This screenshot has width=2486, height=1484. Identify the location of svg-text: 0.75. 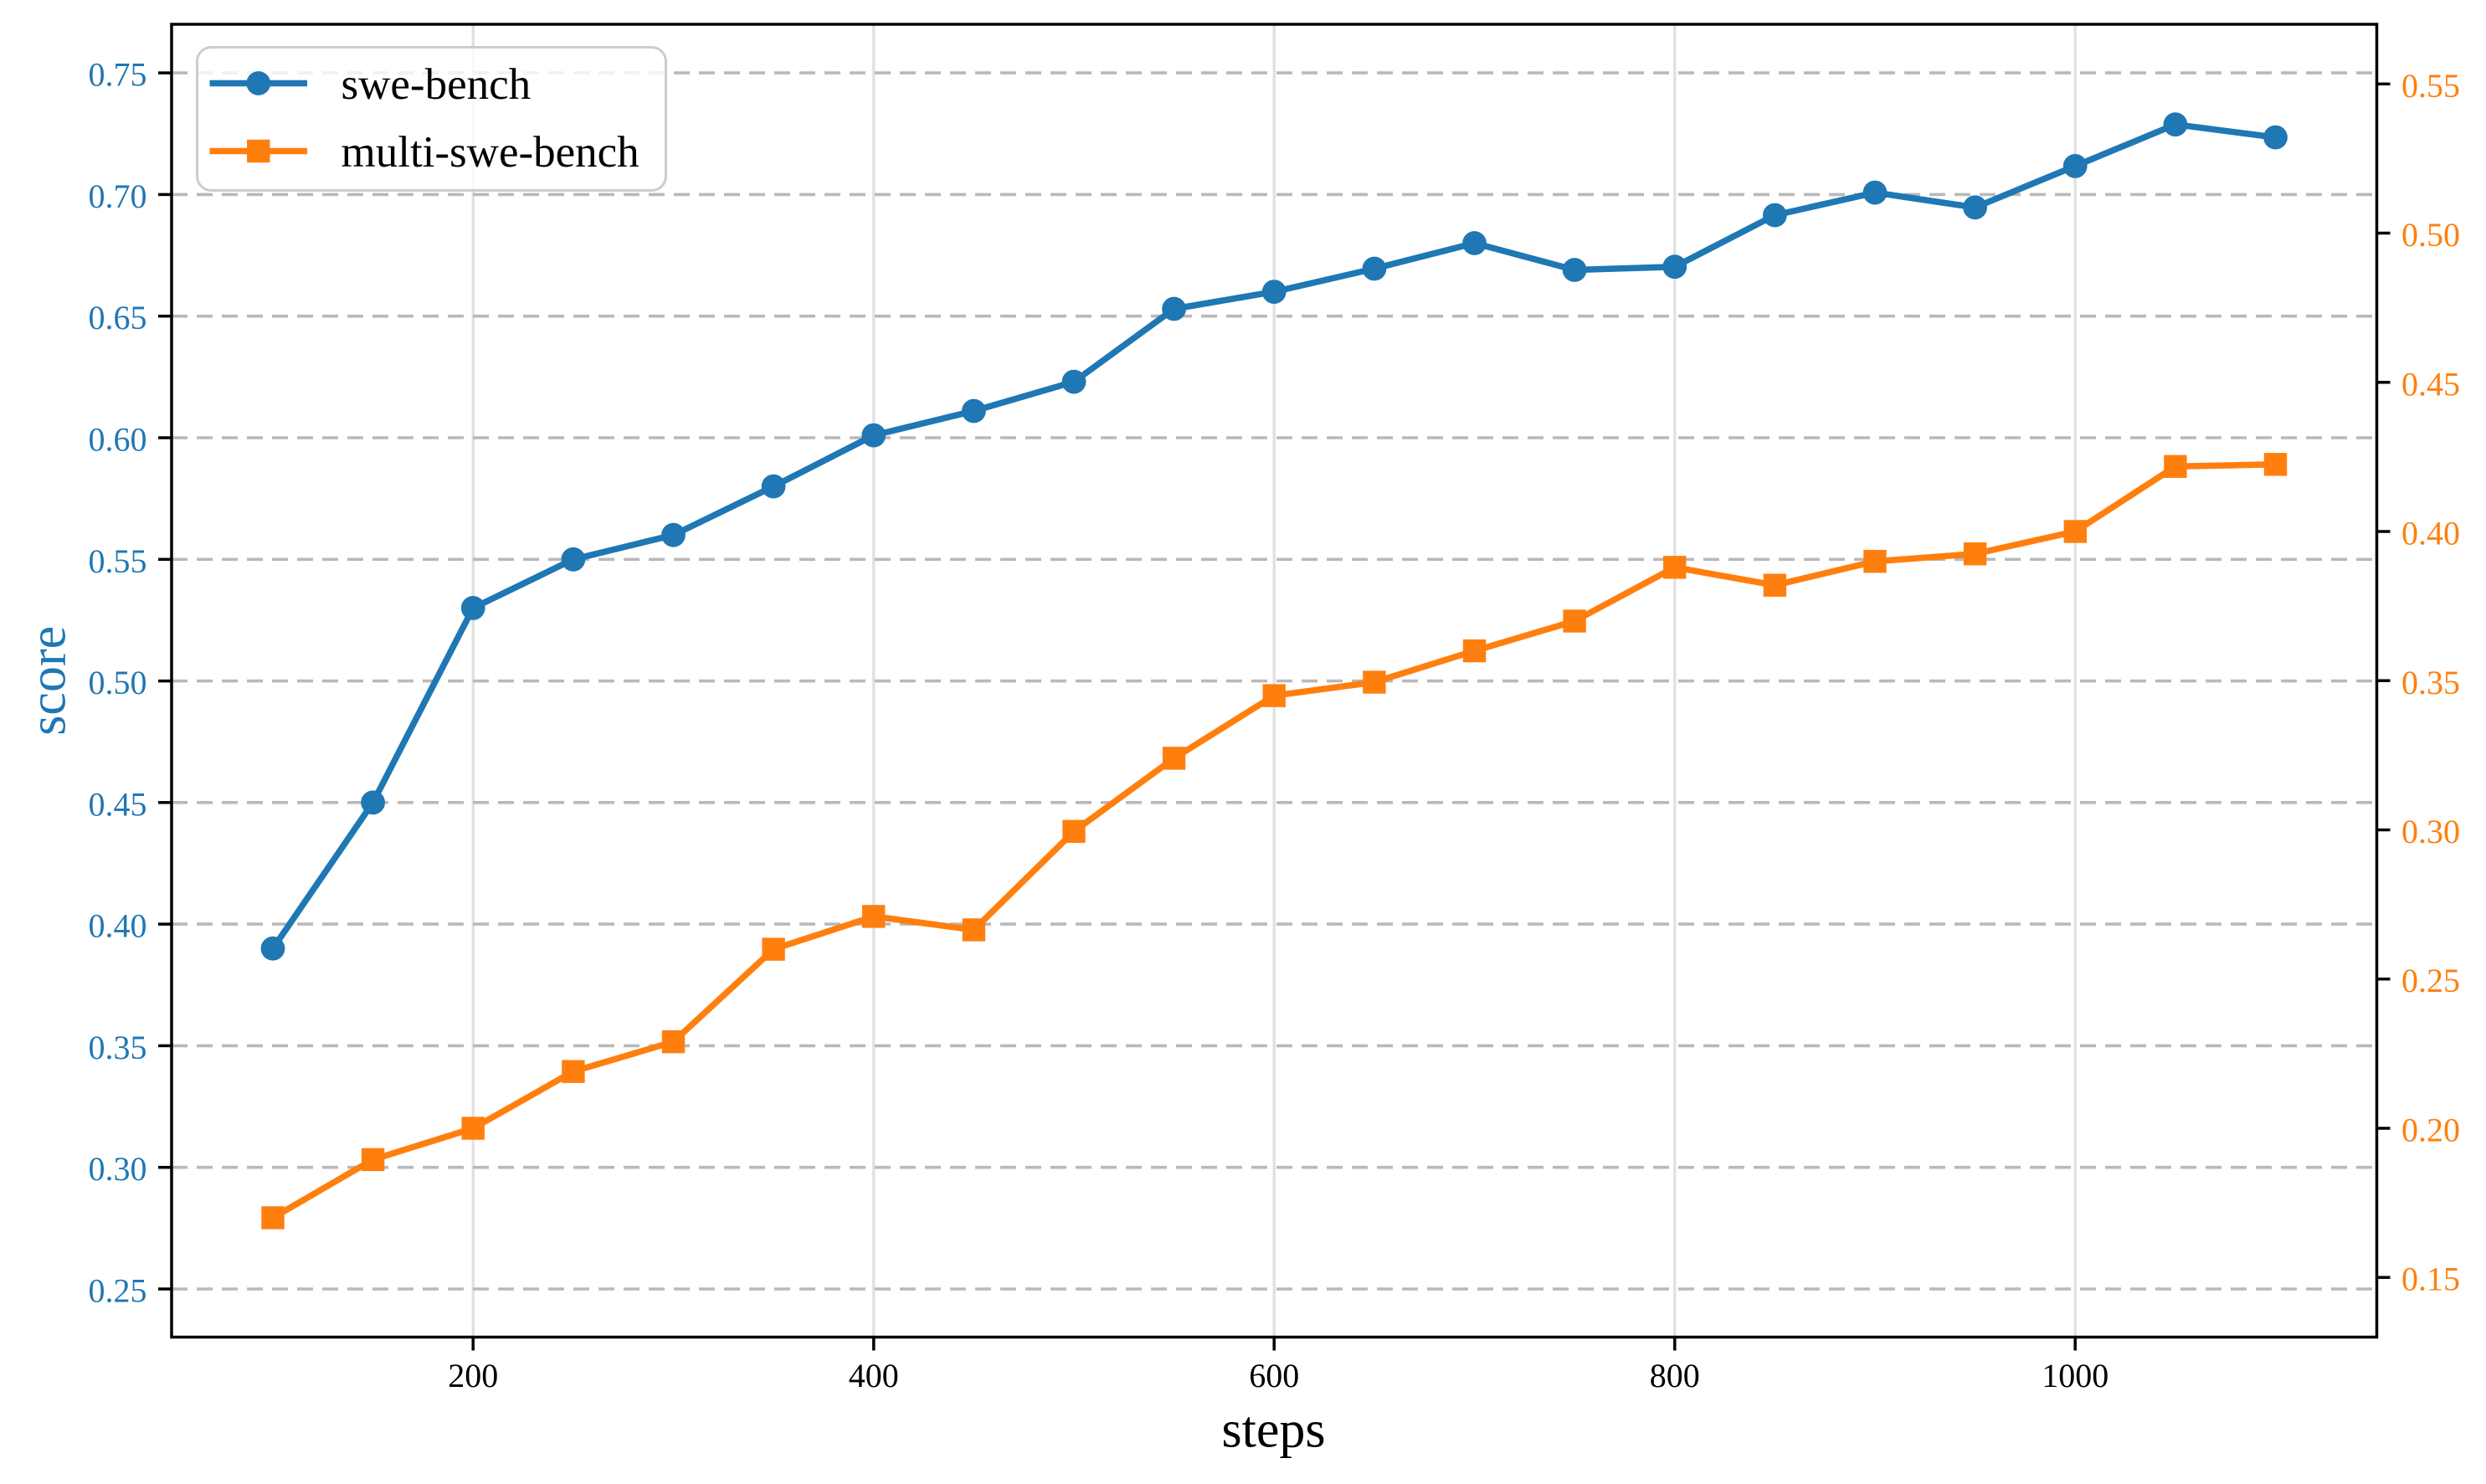
(118, 75).